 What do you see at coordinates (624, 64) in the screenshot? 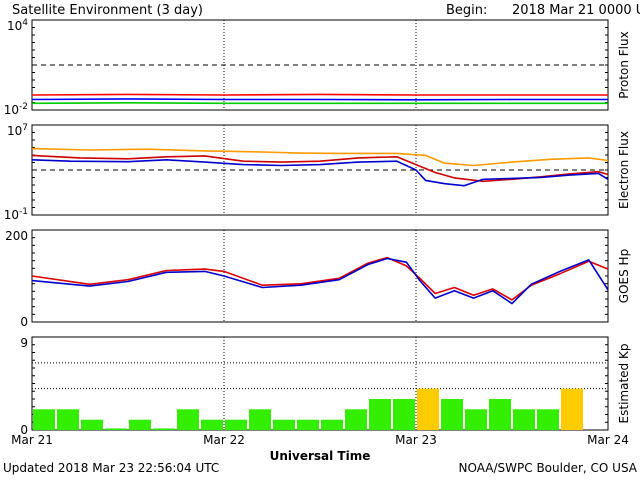
I see `panel-ylabel: Proton Flux` at bounding box center [624, 64].